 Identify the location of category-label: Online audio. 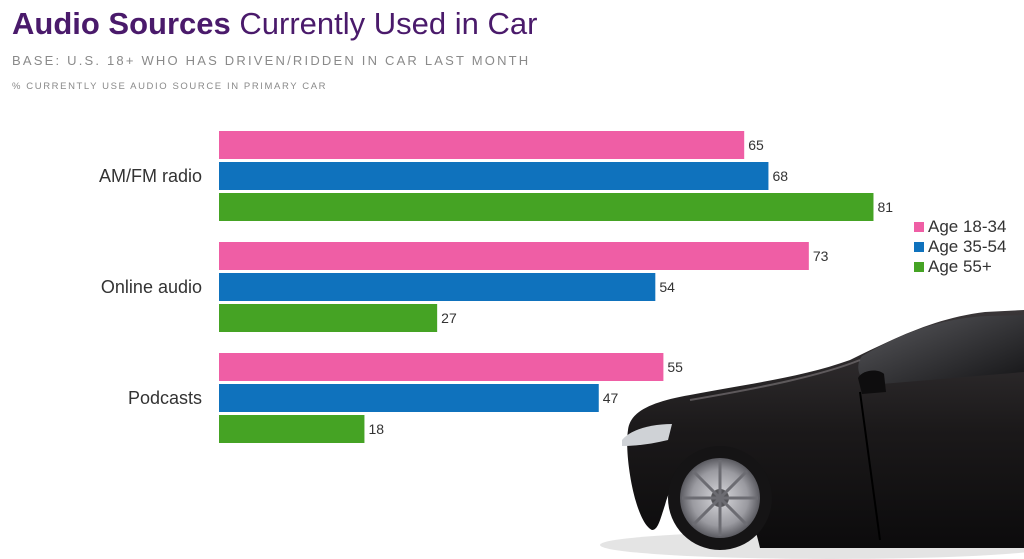
(151, 287).